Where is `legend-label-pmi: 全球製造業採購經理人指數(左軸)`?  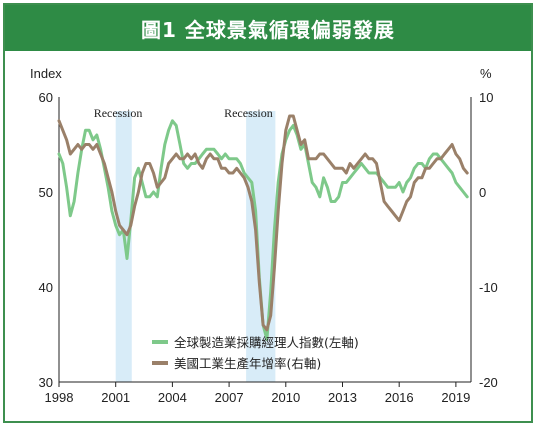 legend-label-pmi: 全球製造業採購經理人指數(左軸) is located at coordinates (266, 342).